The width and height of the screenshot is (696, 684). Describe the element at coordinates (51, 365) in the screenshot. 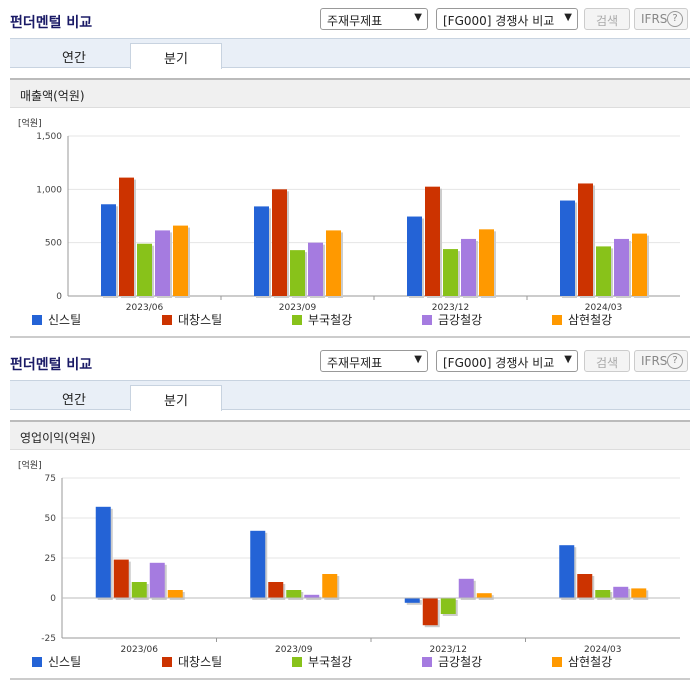

I see `panel-title: 펀더멘털 비교` at that location.